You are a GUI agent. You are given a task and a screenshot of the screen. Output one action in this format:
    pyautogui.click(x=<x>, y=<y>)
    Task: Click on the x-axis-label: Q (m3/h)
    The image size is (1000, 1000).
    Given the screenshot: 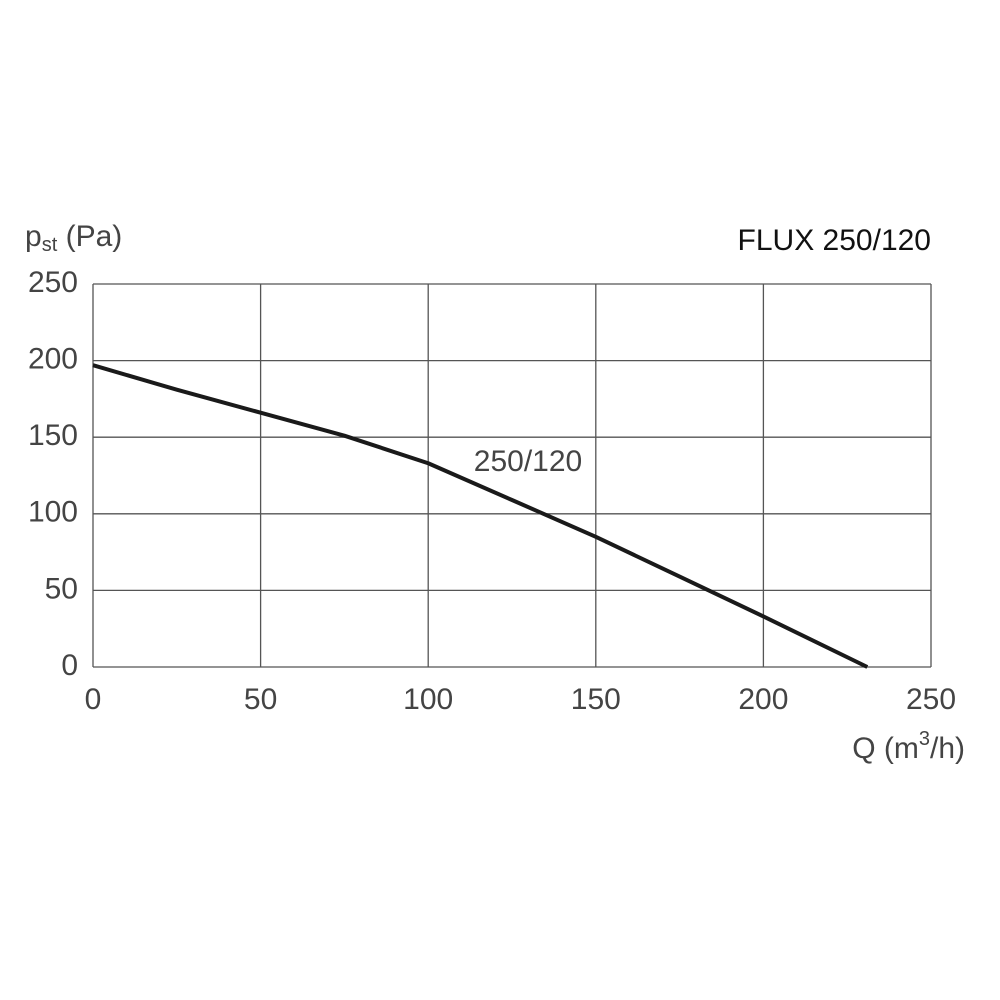 What is the action you would take?
    pyautogui.click(x=908, y=746)
    